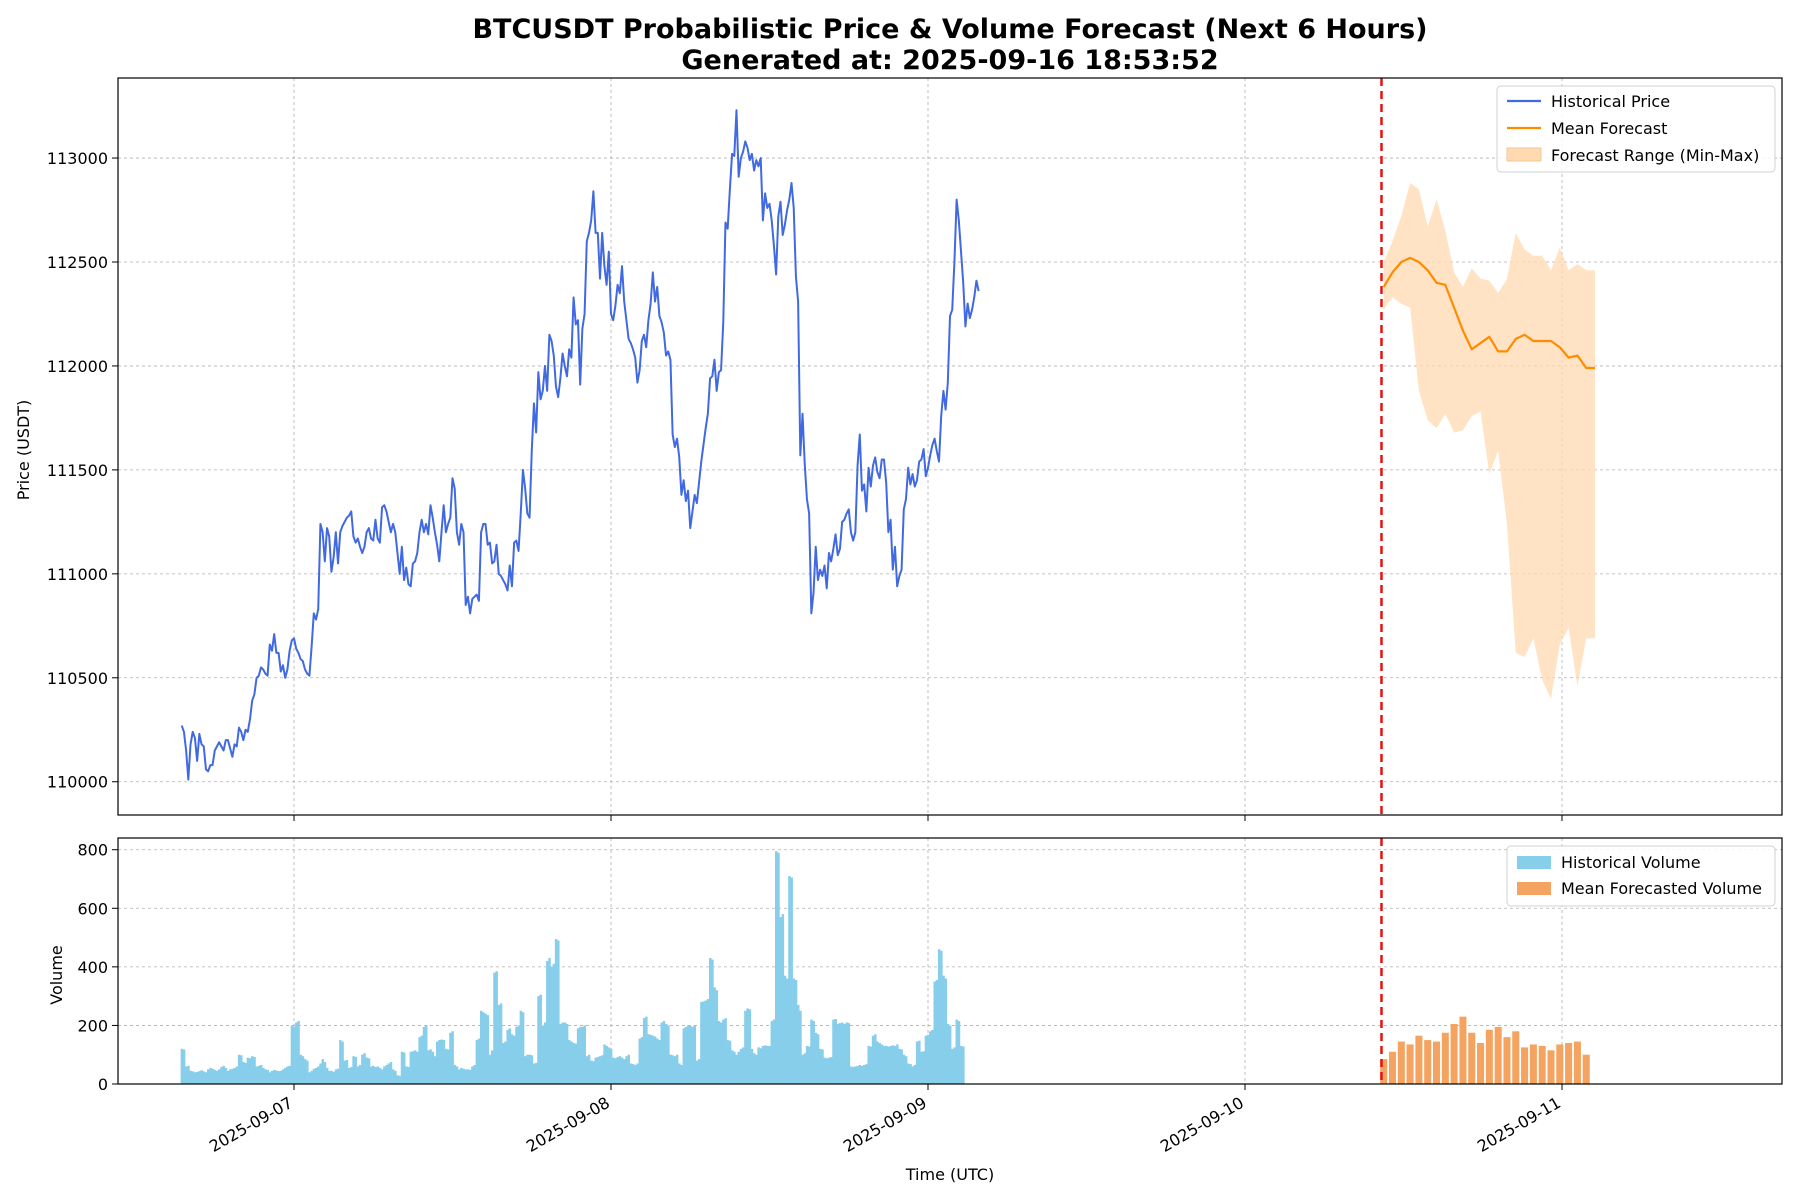 The height and width of the screenshot is (1204, 1800). Describe the element at coordinates (1524, 154) in the screenshot. I see `legend-swatch-forecast-range` at that location.